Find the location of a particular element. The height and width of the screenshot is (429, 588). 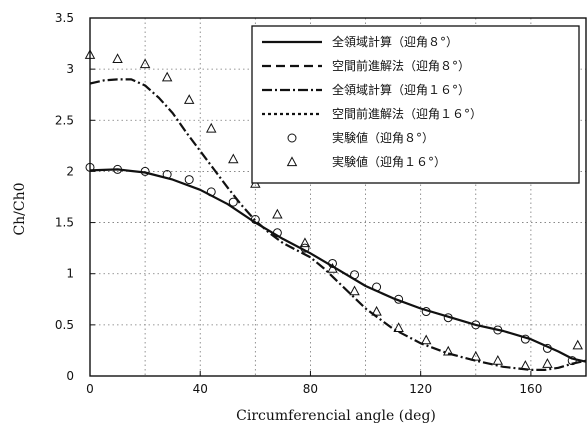

y-tick-label: 0.5 is located at coordinates (64, 325).